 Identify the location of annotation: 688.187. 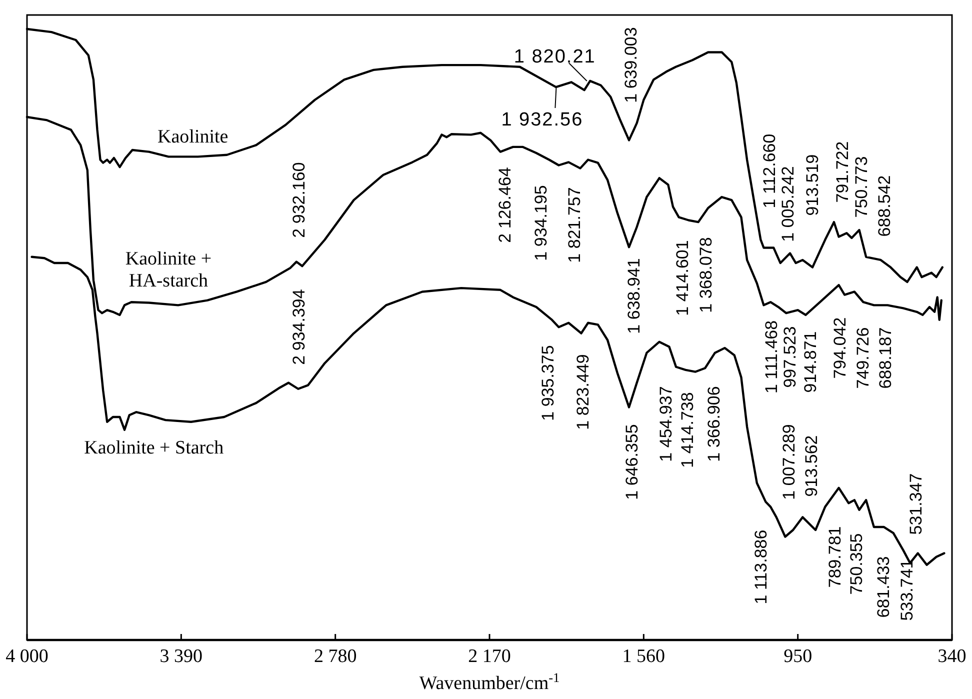
(886, 358).